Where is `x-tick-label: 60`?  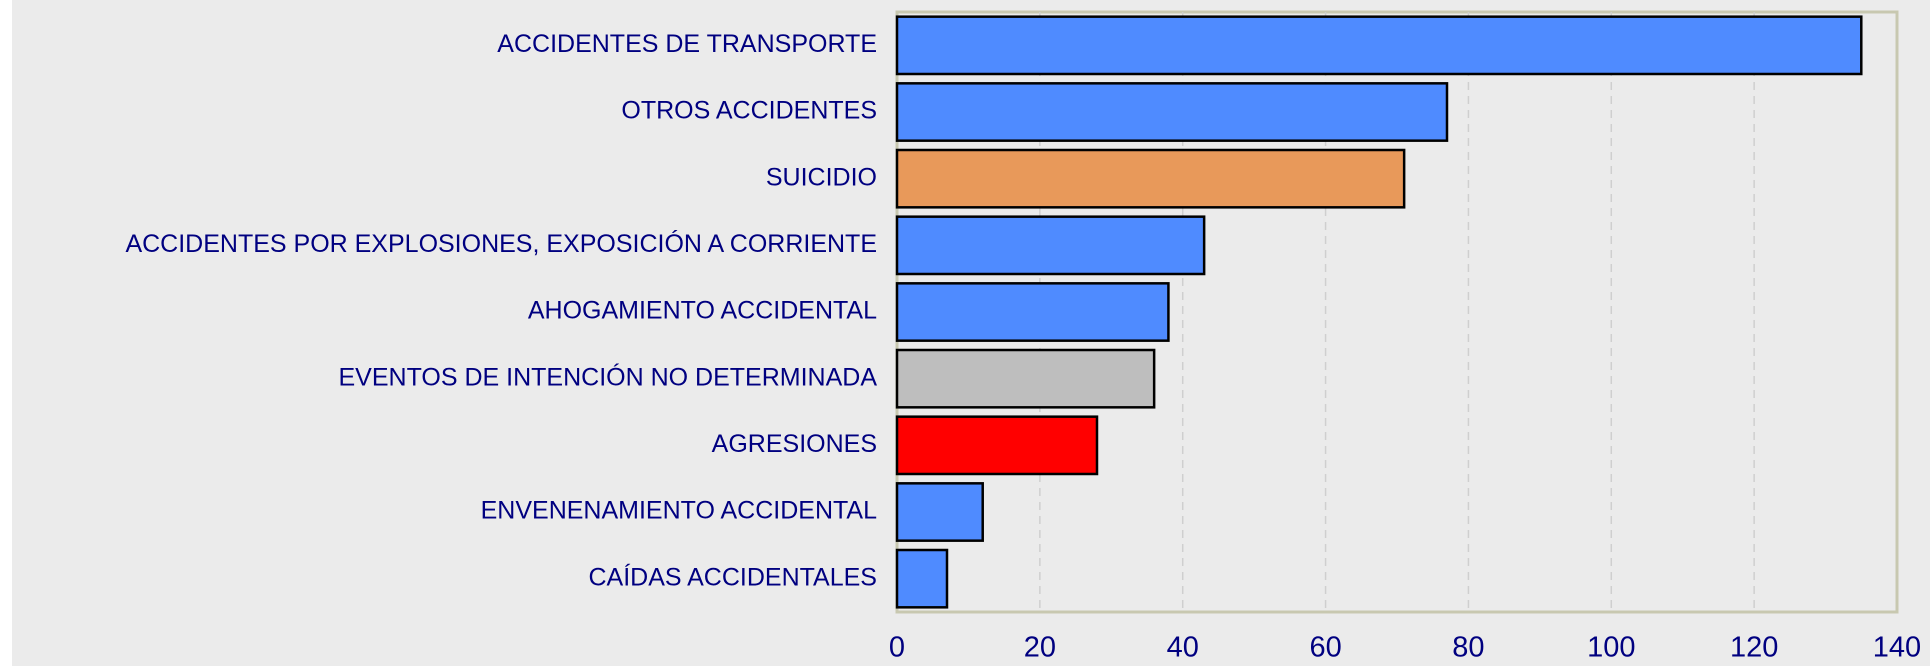 x-tick-label: 60 is located at coordinates (1325, 648).